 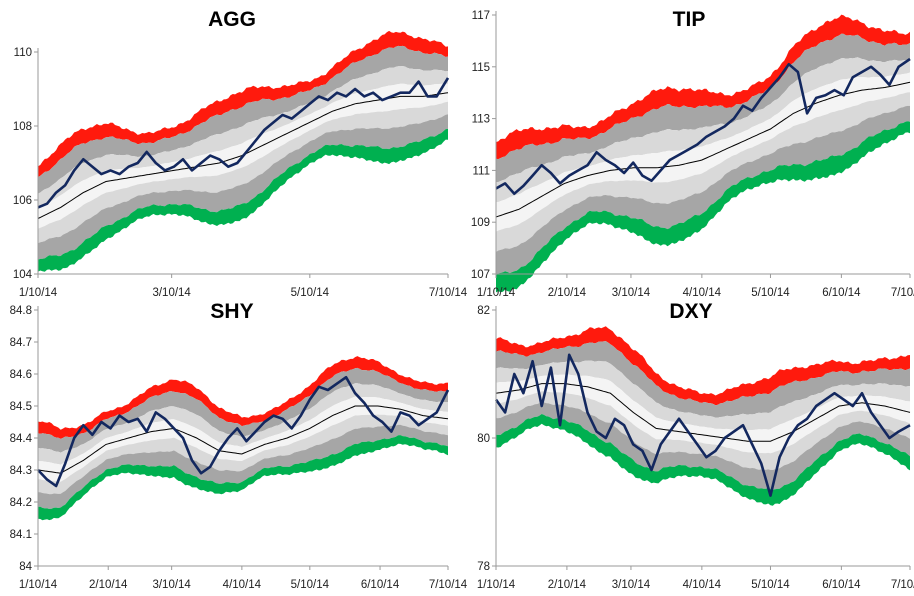 I want to click on dxy-price-line, so click(x=702, y=425).